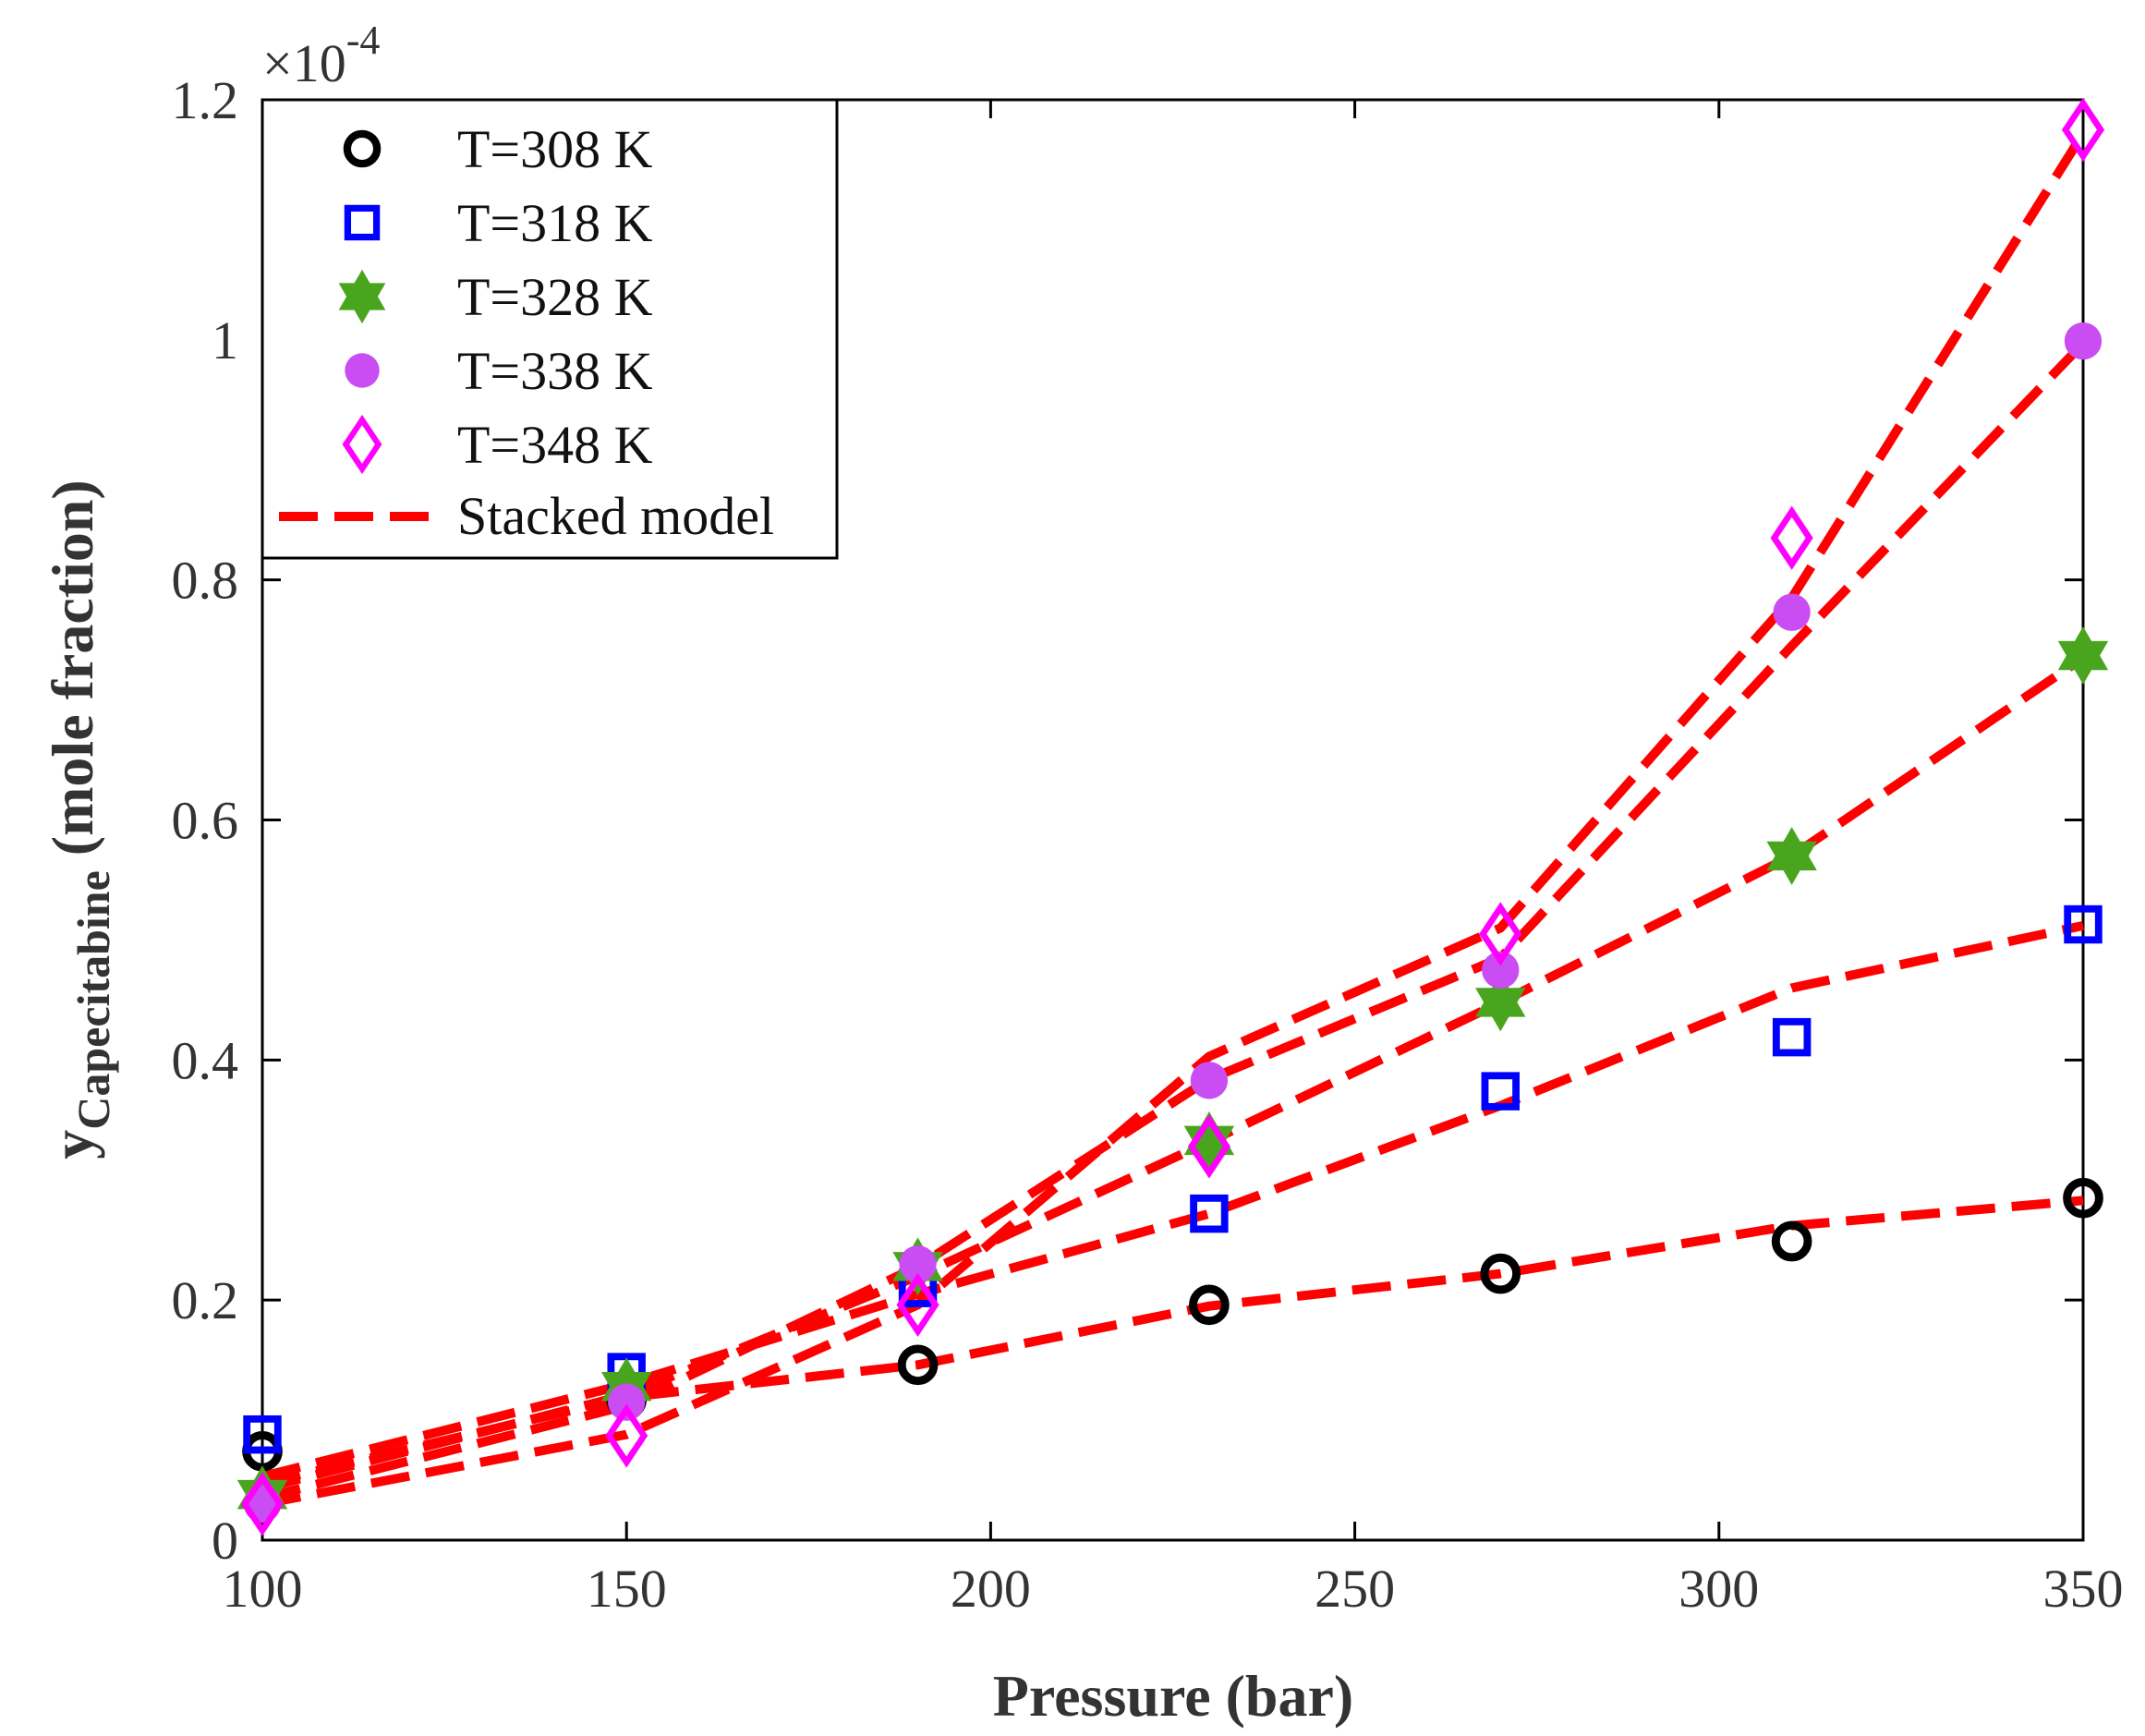 This screenshot has height=1736, width=2145. What do you see at coordinates (73, 1145) in the screenshot?
I see `y-axis-title-main: y` at bounding box center [73, 1145].